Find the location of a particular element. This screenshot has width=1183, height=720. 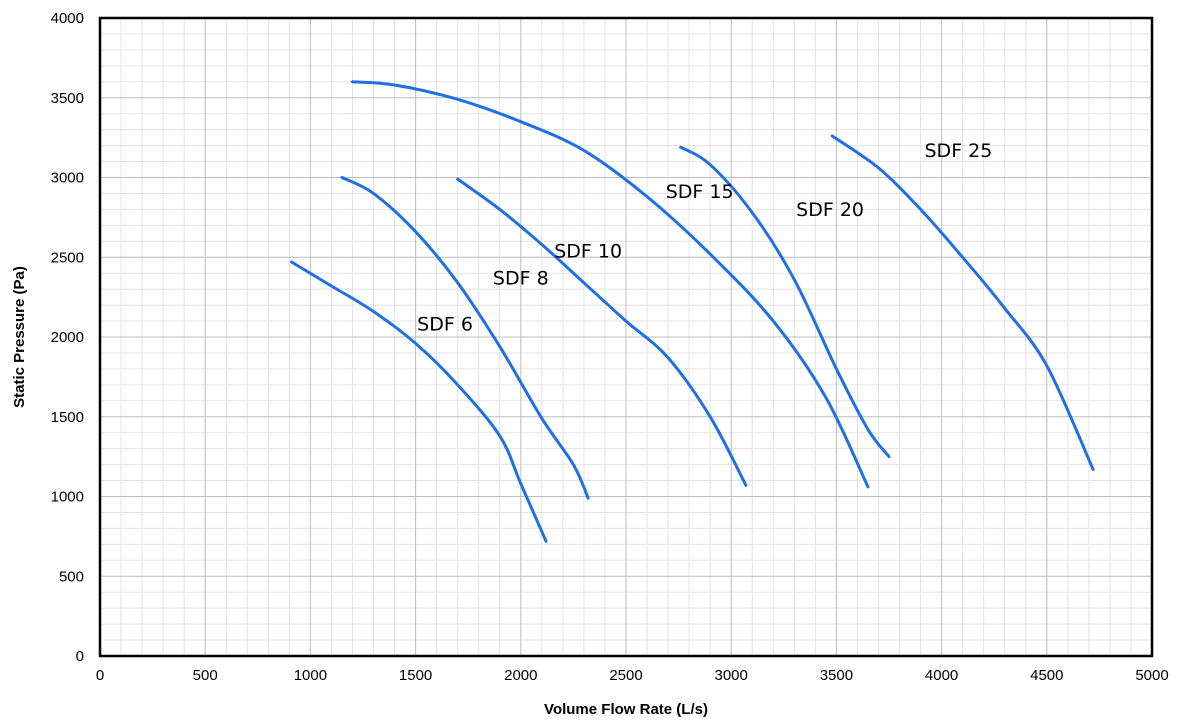

x-tick-label: 4500 is located at coordinates (1046, 675).